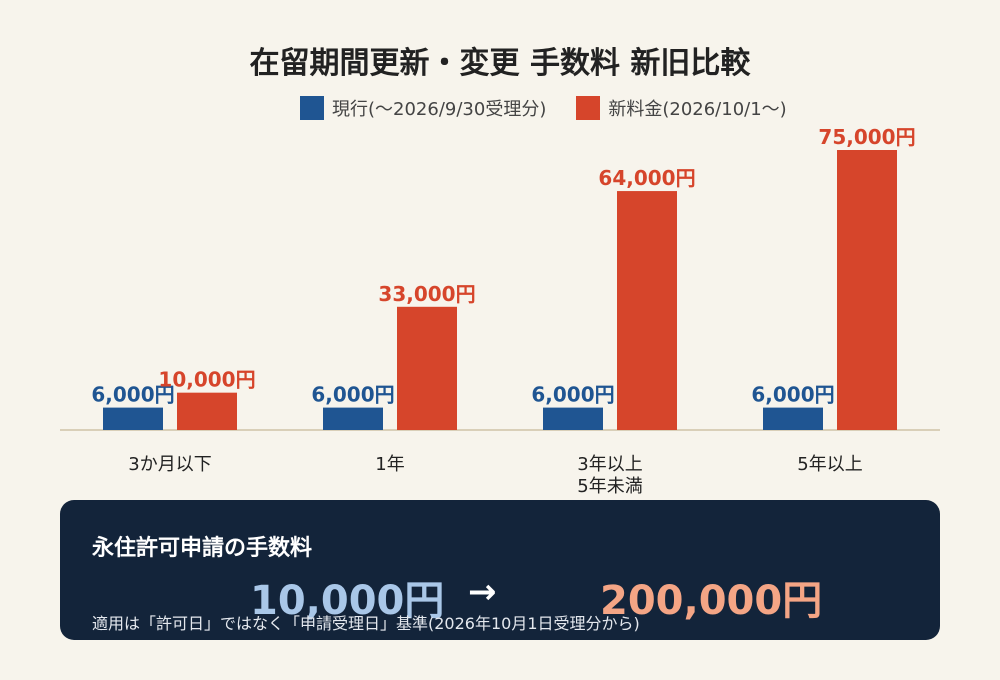 The image size is (1000, 680). What do you see at coordinates (792, 395) in the screenshot?
I see `data-label-current-3: 6,000円` at bounding box center [792, 395].